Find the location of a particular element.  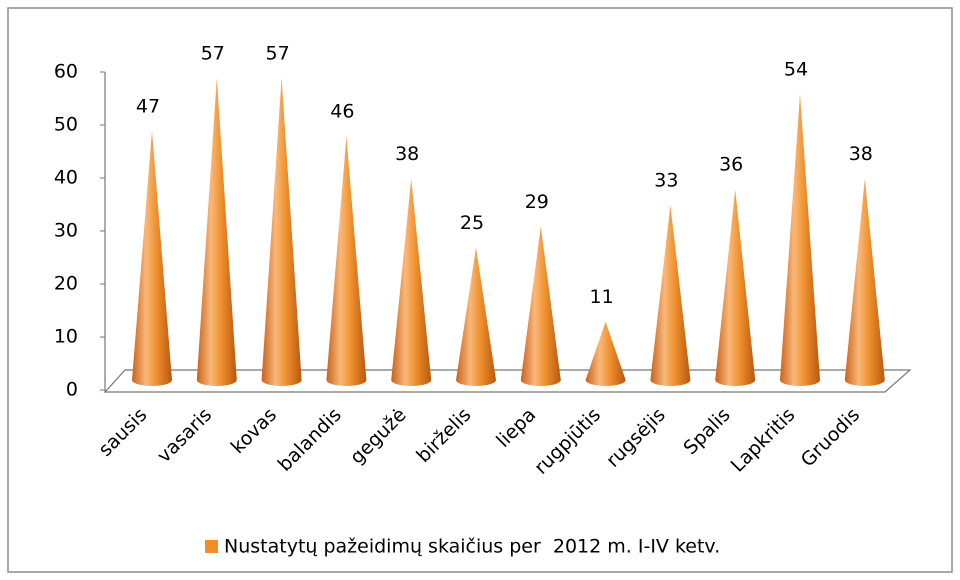

y-tick-label: 50 is located at coordinates (66, 125).